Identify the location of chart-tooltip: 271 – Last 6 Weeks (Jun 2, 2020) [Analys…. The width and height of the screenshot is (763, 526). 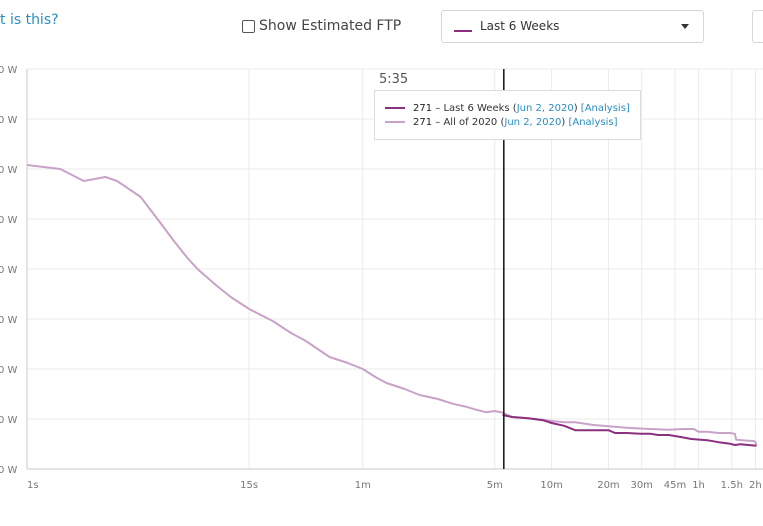
(507, 115).